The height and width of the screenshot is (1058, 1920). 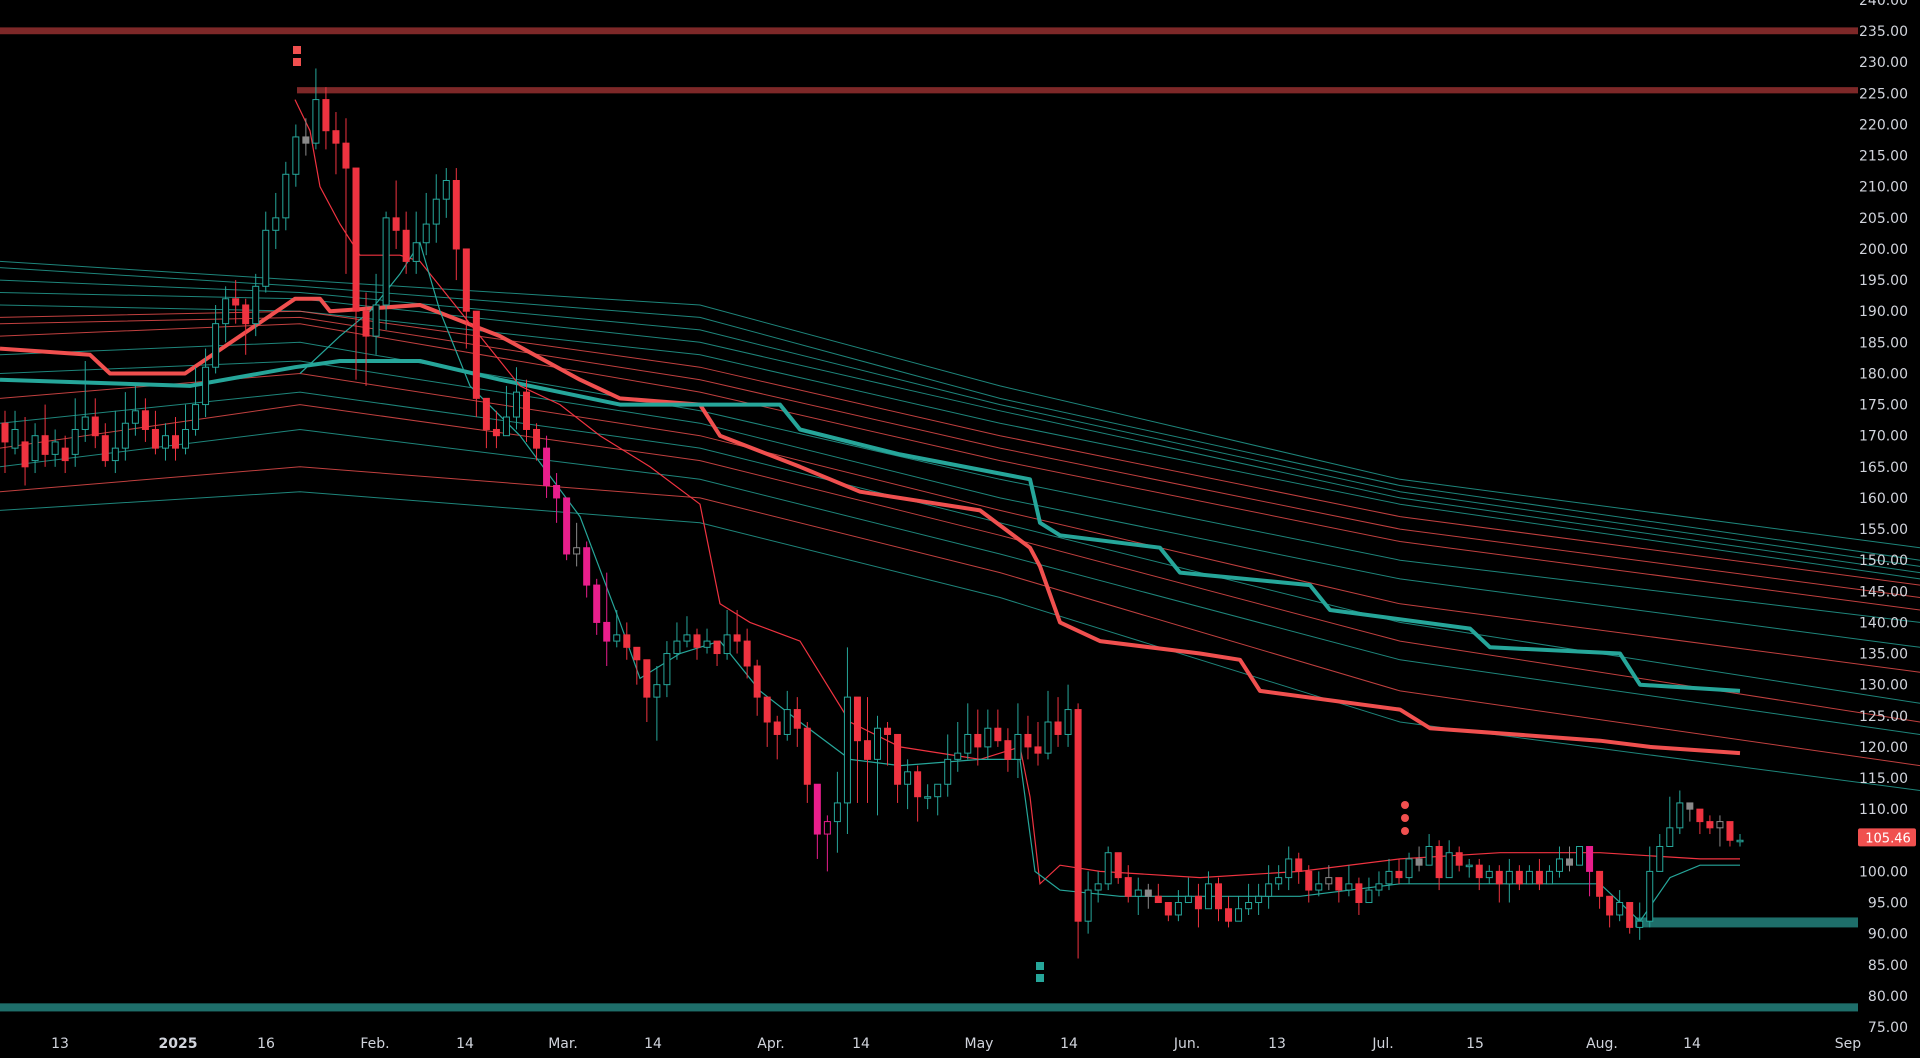 What do you see at coordinates (1405, 805) in the screenshot?
I see `signal-dot-red` at bounding box center [1405, 805].